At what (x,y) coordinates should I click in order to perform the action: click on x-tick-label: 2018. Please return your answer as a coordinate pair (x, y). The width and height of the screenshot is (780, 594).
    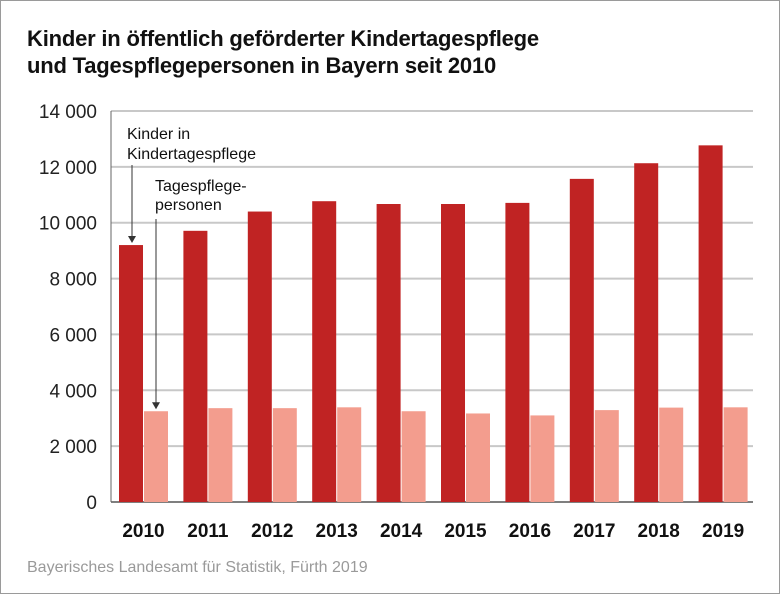
    Looking at the image, I should click on (659, 531).